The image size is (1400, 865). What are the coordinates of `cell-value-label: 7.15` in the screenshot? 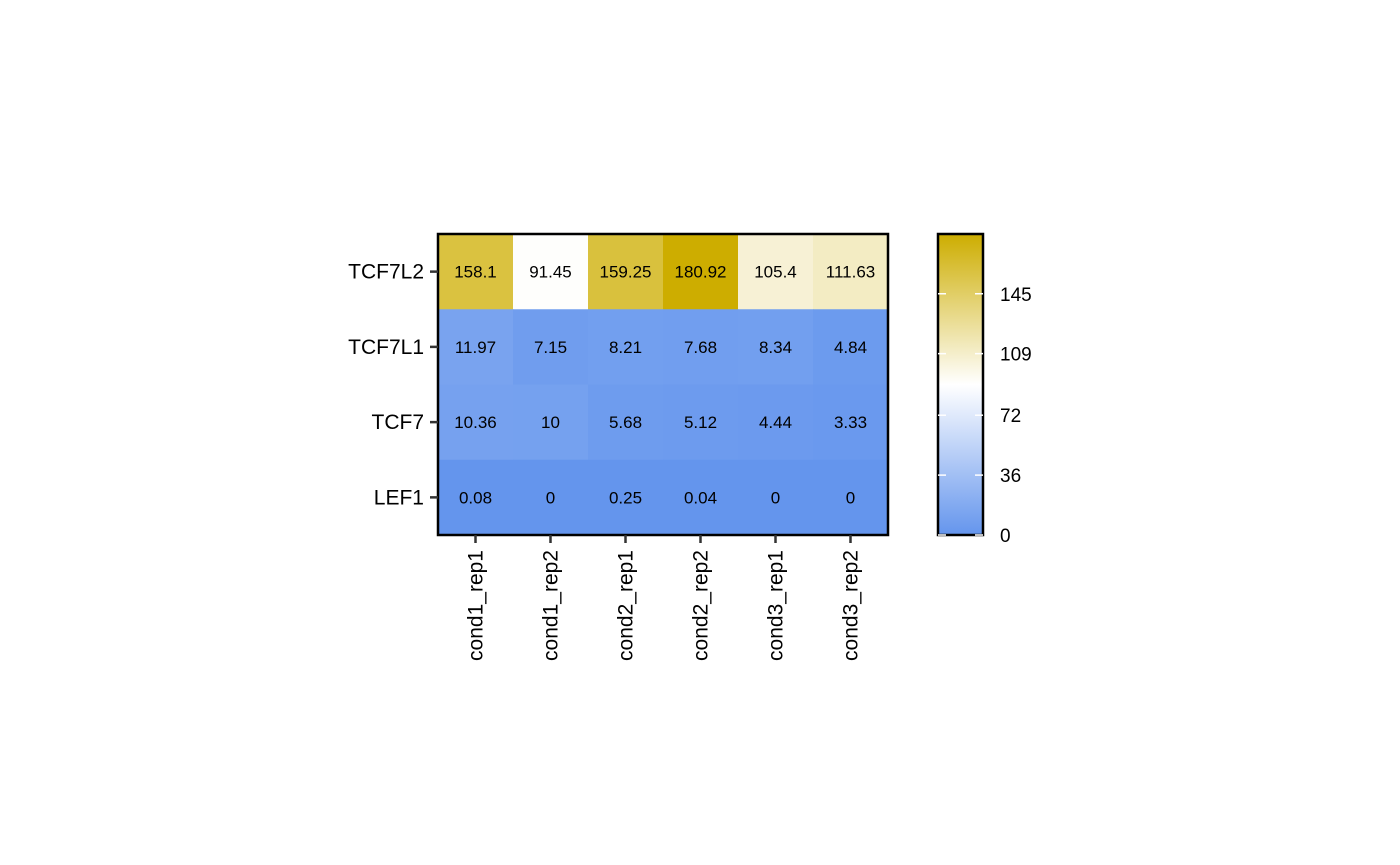 It's located at (550, 347).